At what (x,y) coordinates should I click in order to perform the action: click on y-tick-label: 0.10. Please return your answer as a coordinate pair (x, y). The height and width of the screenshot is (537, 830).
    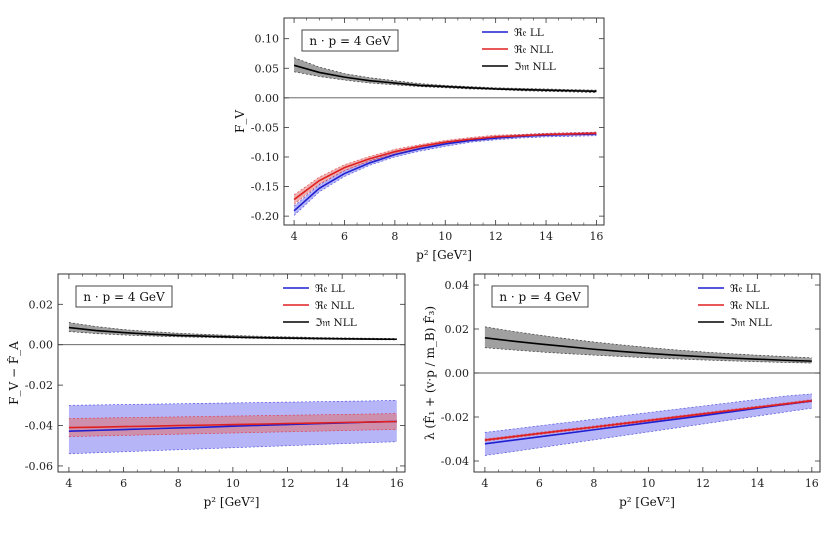
    Looking at the image, I should click on (267, 39).